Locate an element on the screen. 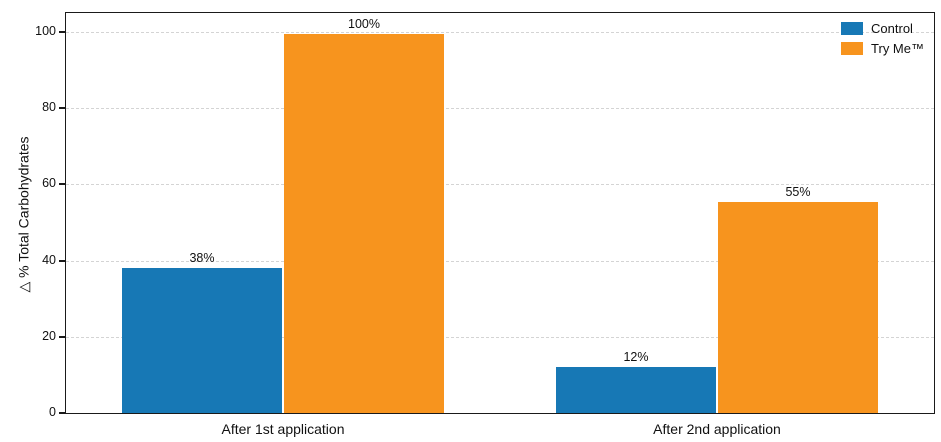 This screenshot has height=442, width=941. y-tick-label-100: 100 is located at coordinates (45, 31).